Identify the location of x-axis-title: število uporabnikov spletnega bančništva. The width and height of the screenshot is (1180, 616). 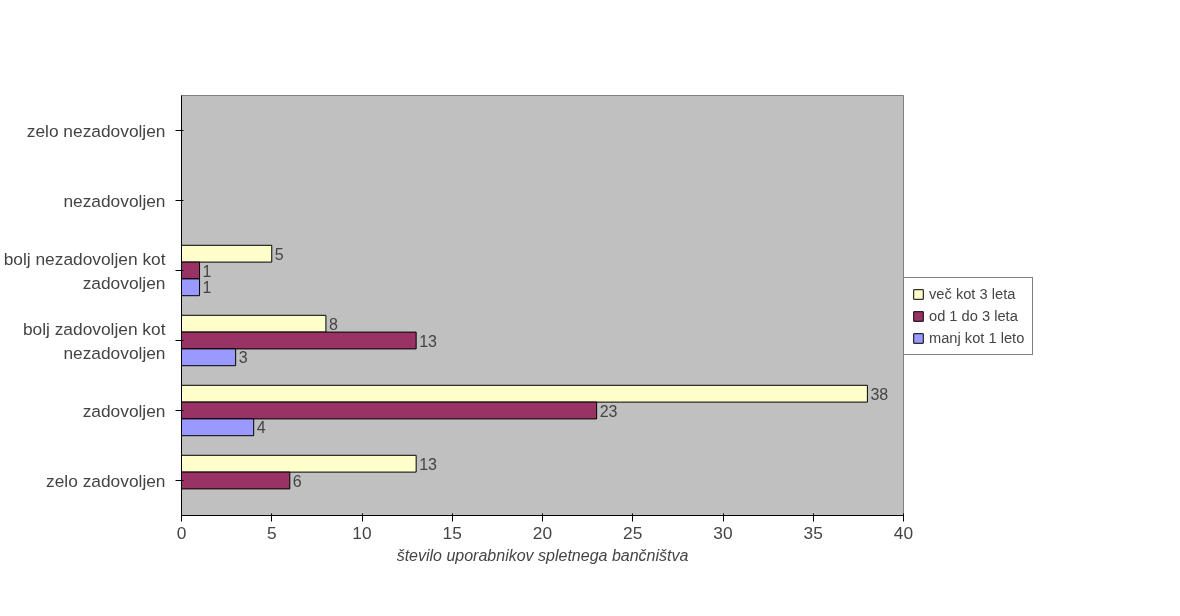
(542, 555).